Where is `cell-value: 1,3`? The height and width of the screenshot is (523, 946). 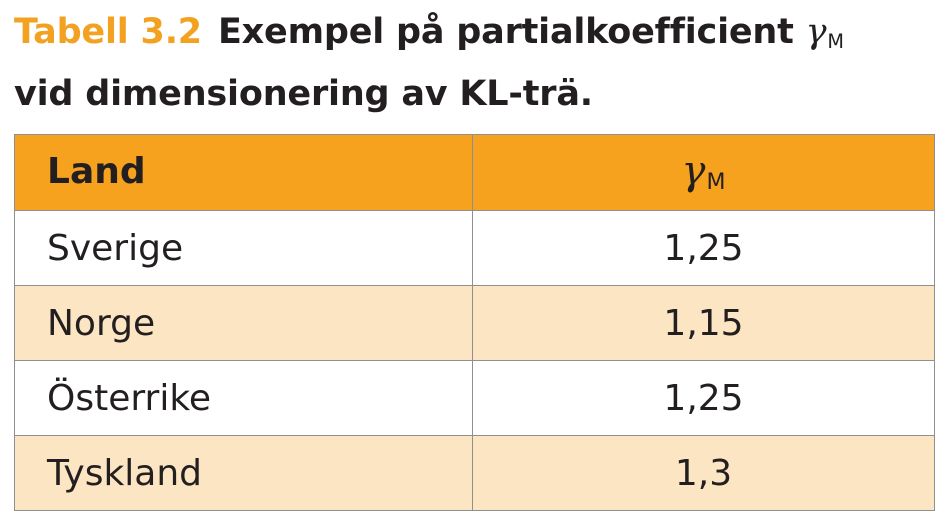
cell-value: 1,3 is located at coordinates (703, 473).